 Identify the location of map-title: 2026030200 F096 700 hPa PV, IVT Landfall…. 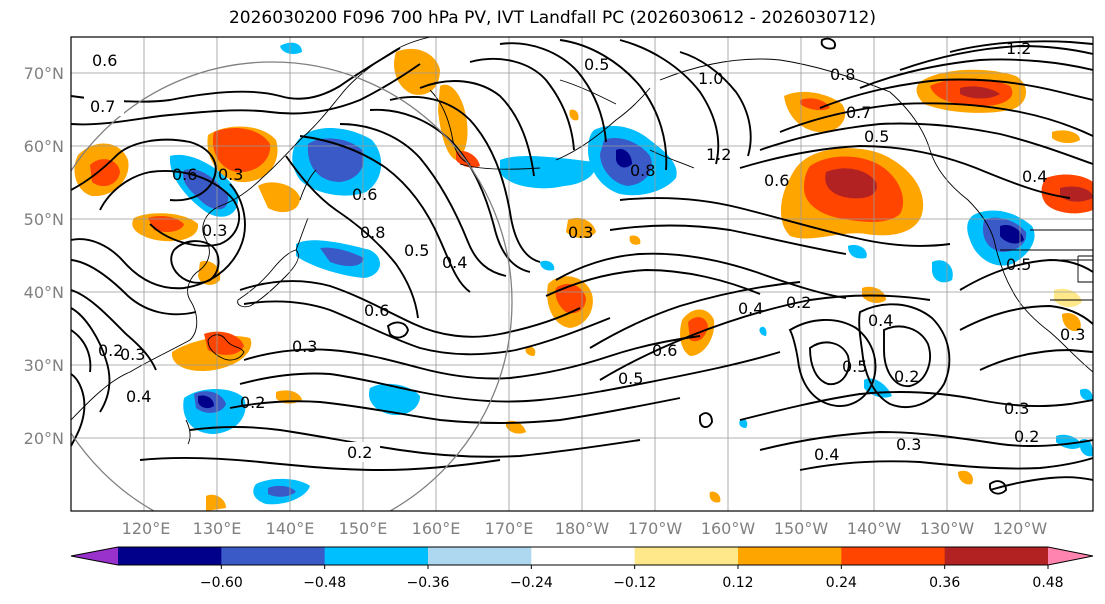
(552, 18).